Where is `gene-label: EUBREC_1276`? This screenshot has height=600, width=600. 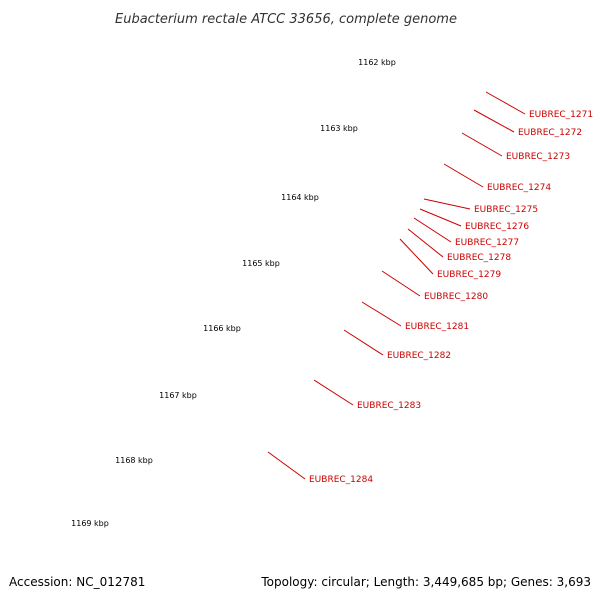
gene-label: EUBREC_1276 is located at coordinates (497, 227).